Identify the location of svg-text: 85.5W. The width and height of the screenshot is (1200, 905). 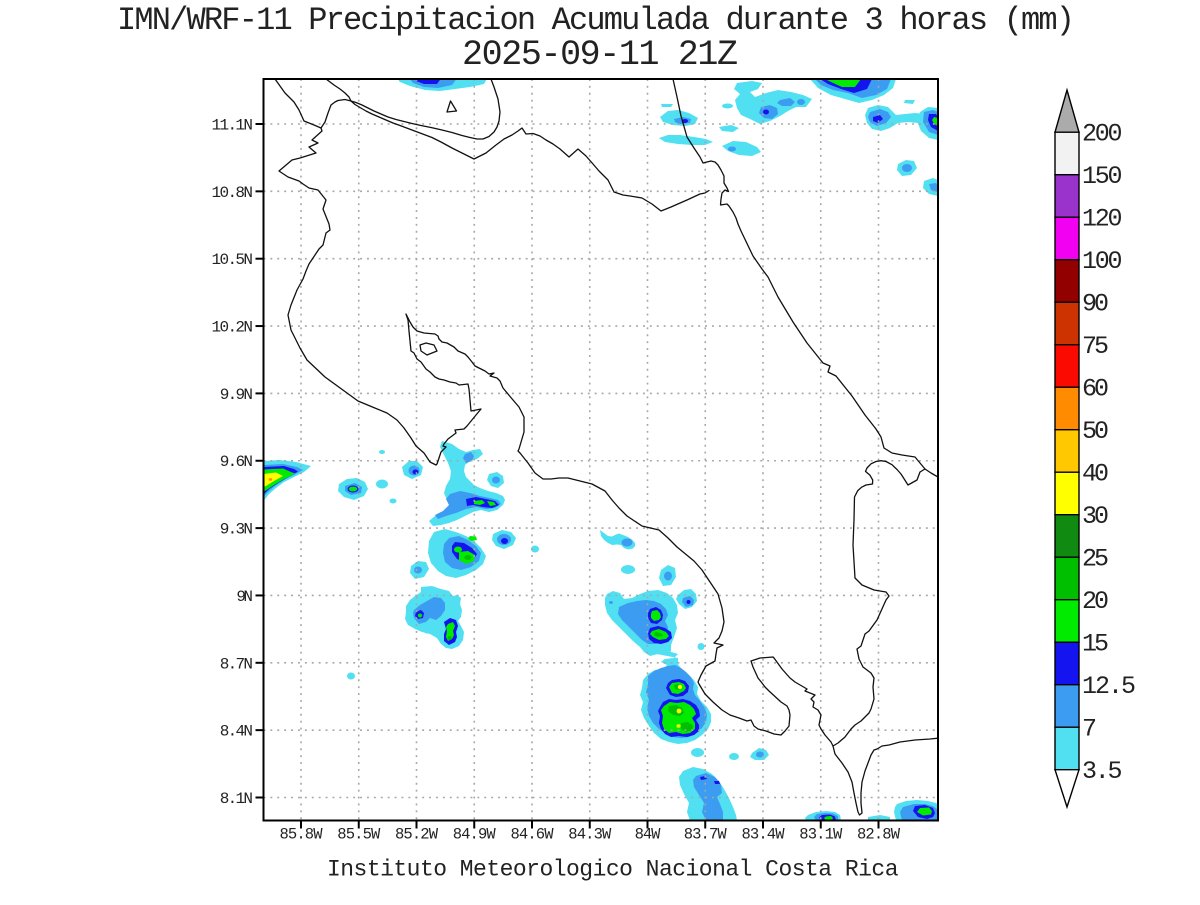
(359, 835).